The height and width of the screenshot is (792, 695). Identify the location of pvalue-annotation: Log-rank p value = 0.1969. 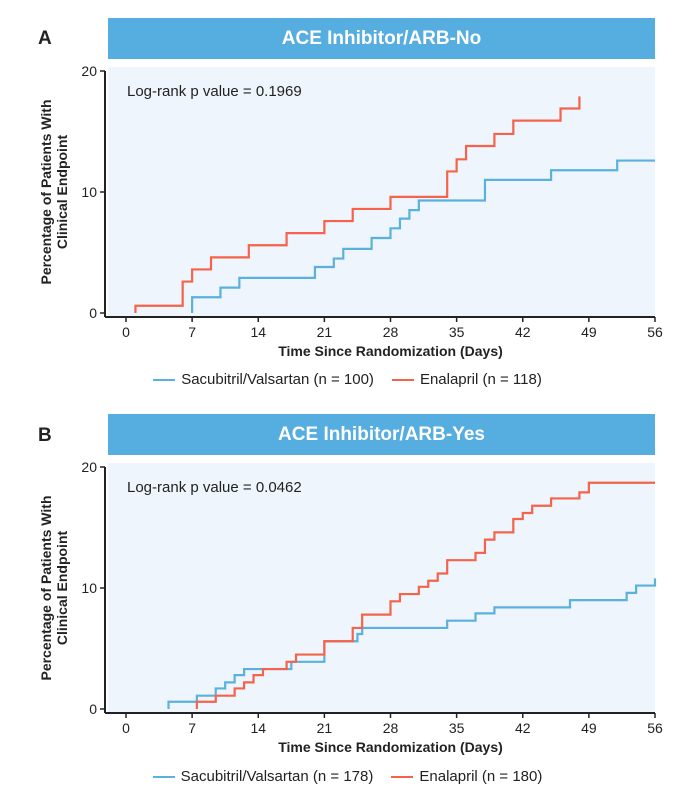
(214, 91).